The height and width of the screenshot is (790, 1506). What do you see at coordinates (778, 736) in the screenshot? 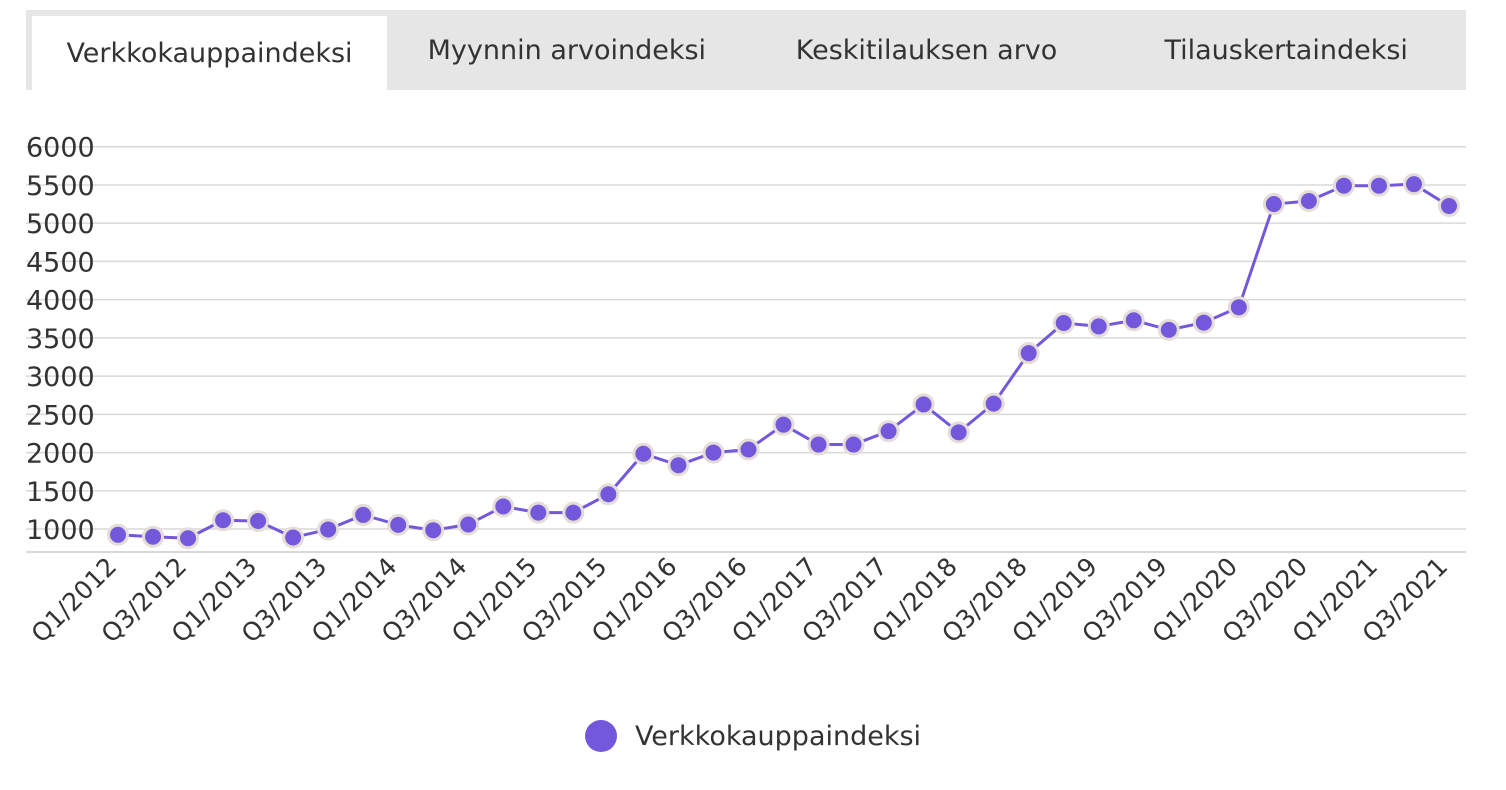
I see `legend-label: Verkkokauppaindeksi` at bounding box center [778, 736].